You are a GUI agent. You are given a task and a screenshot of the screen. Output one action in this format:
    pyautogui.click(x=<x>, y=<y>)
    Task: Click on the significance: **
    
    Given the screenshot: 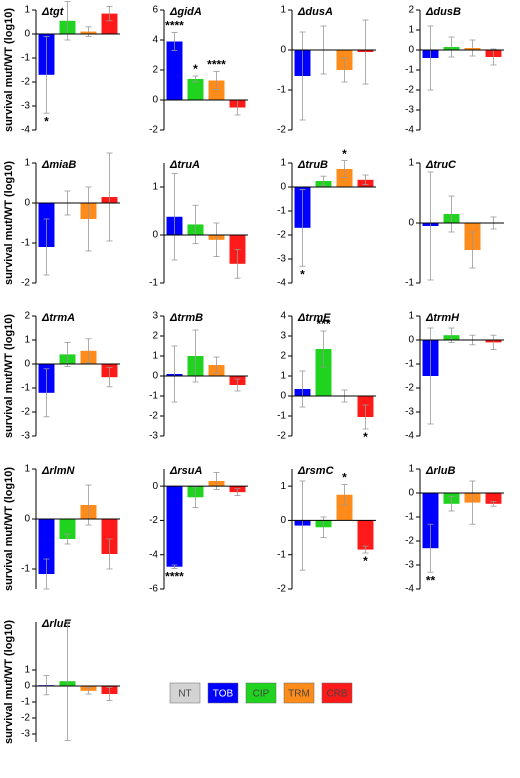 What is the action you would take?
    pyautogui.click(x=431, y=580)
    